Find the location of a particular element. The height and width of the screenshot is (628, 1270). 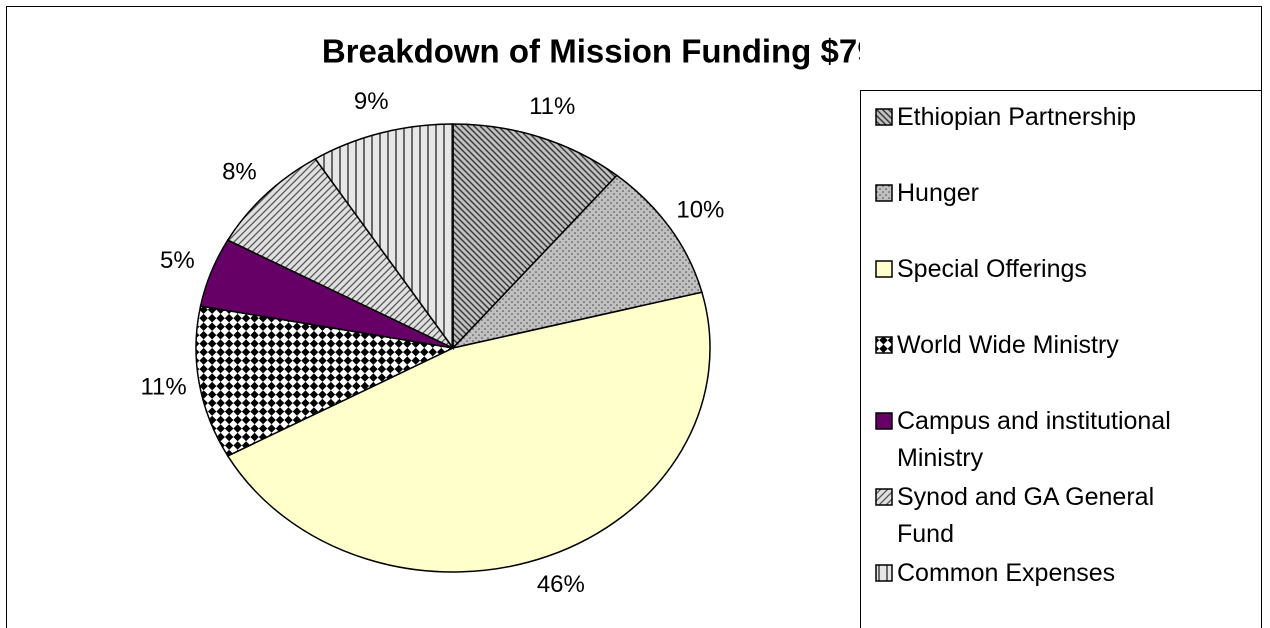

legend-item: Campus and institutional Ministry is located at coordinates (1030, 440).